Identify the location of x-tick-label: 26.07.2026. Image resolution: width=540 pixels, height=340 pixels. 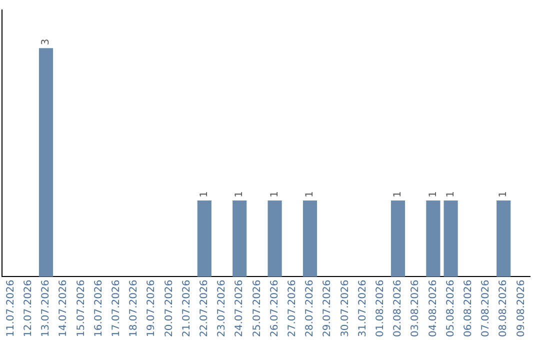
(274, 309).